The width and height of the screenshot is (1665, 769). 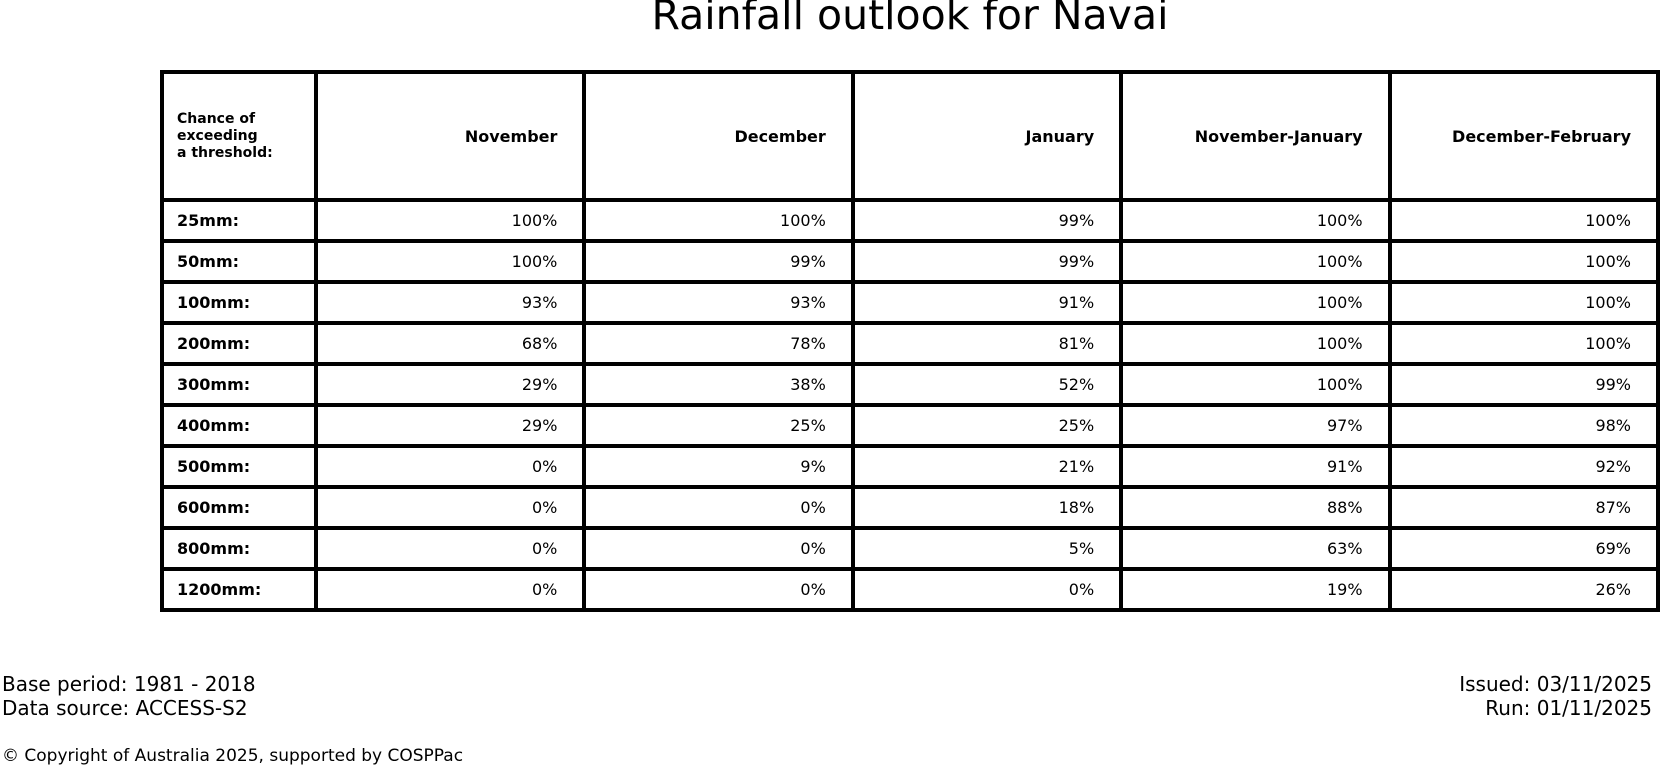 I want to click on footer-right: Issued: 03/11/2025 Run: 01/11/2025, so click(x=1555, y=696).